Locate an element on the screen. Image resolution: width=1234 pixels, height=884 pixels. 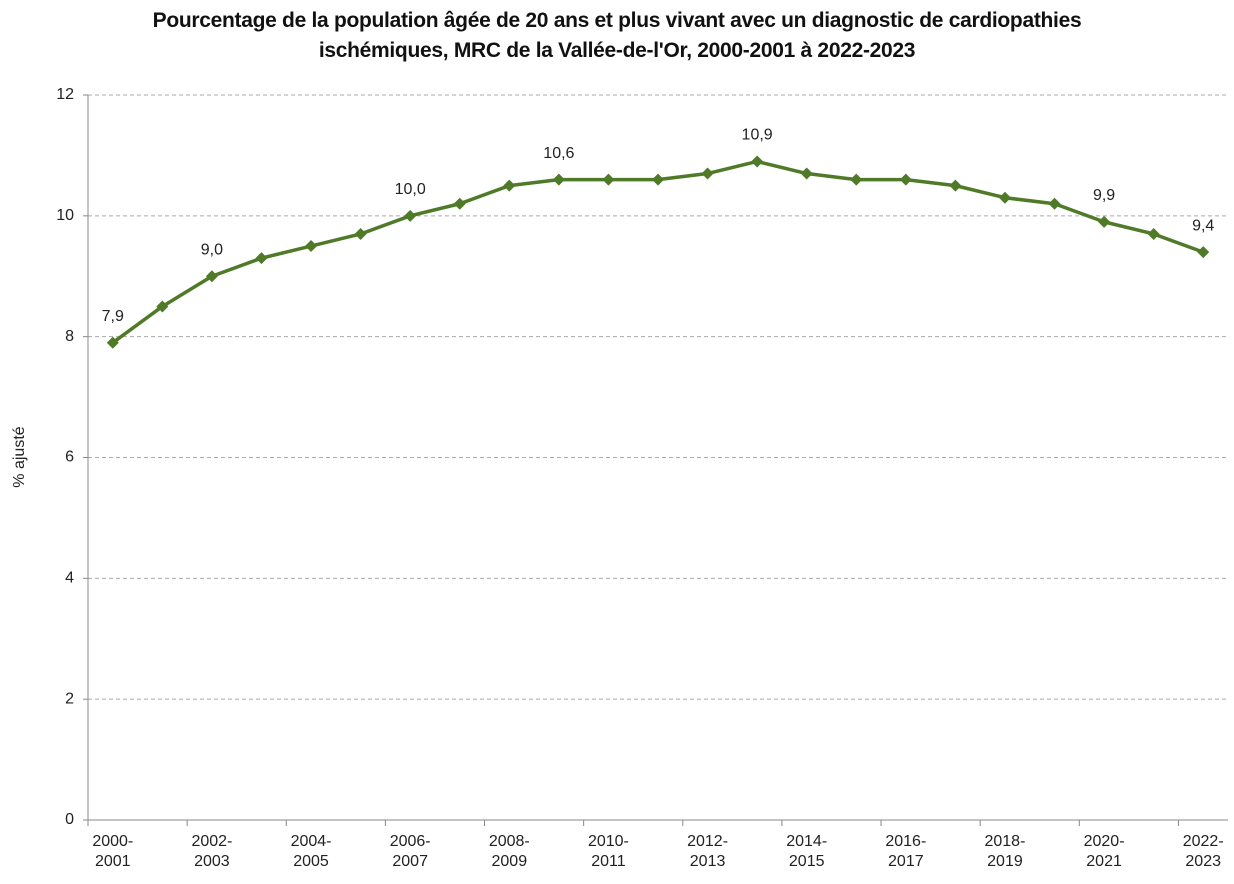
y-tick-label: 12 is located at coordinates (65, 94).